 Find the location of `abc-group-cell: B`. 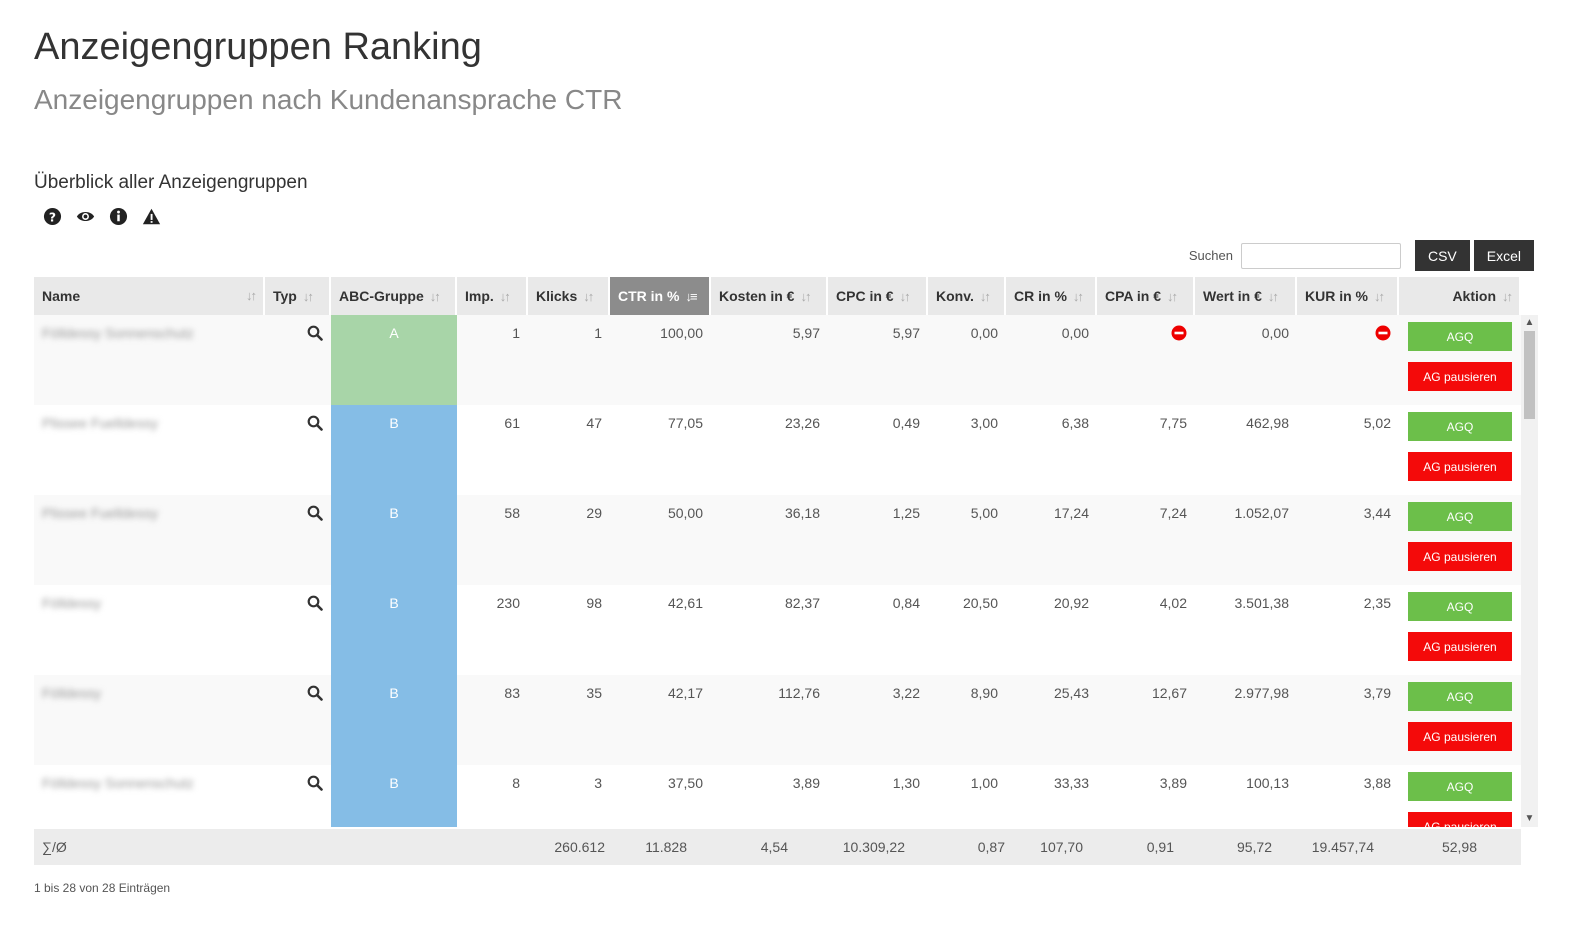

abc-group-cell: B is located at coordinates (394, 796).